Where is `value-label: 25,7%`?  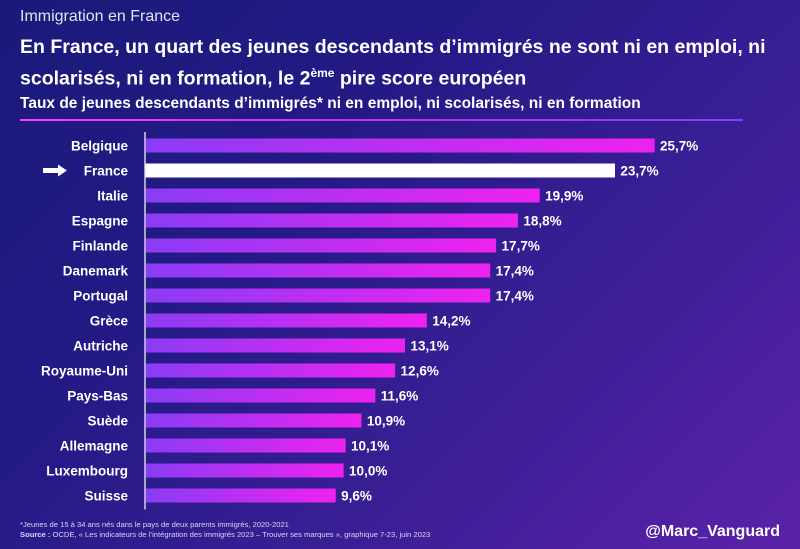
value-label: 25,7% is located at coordinates (679, 146).